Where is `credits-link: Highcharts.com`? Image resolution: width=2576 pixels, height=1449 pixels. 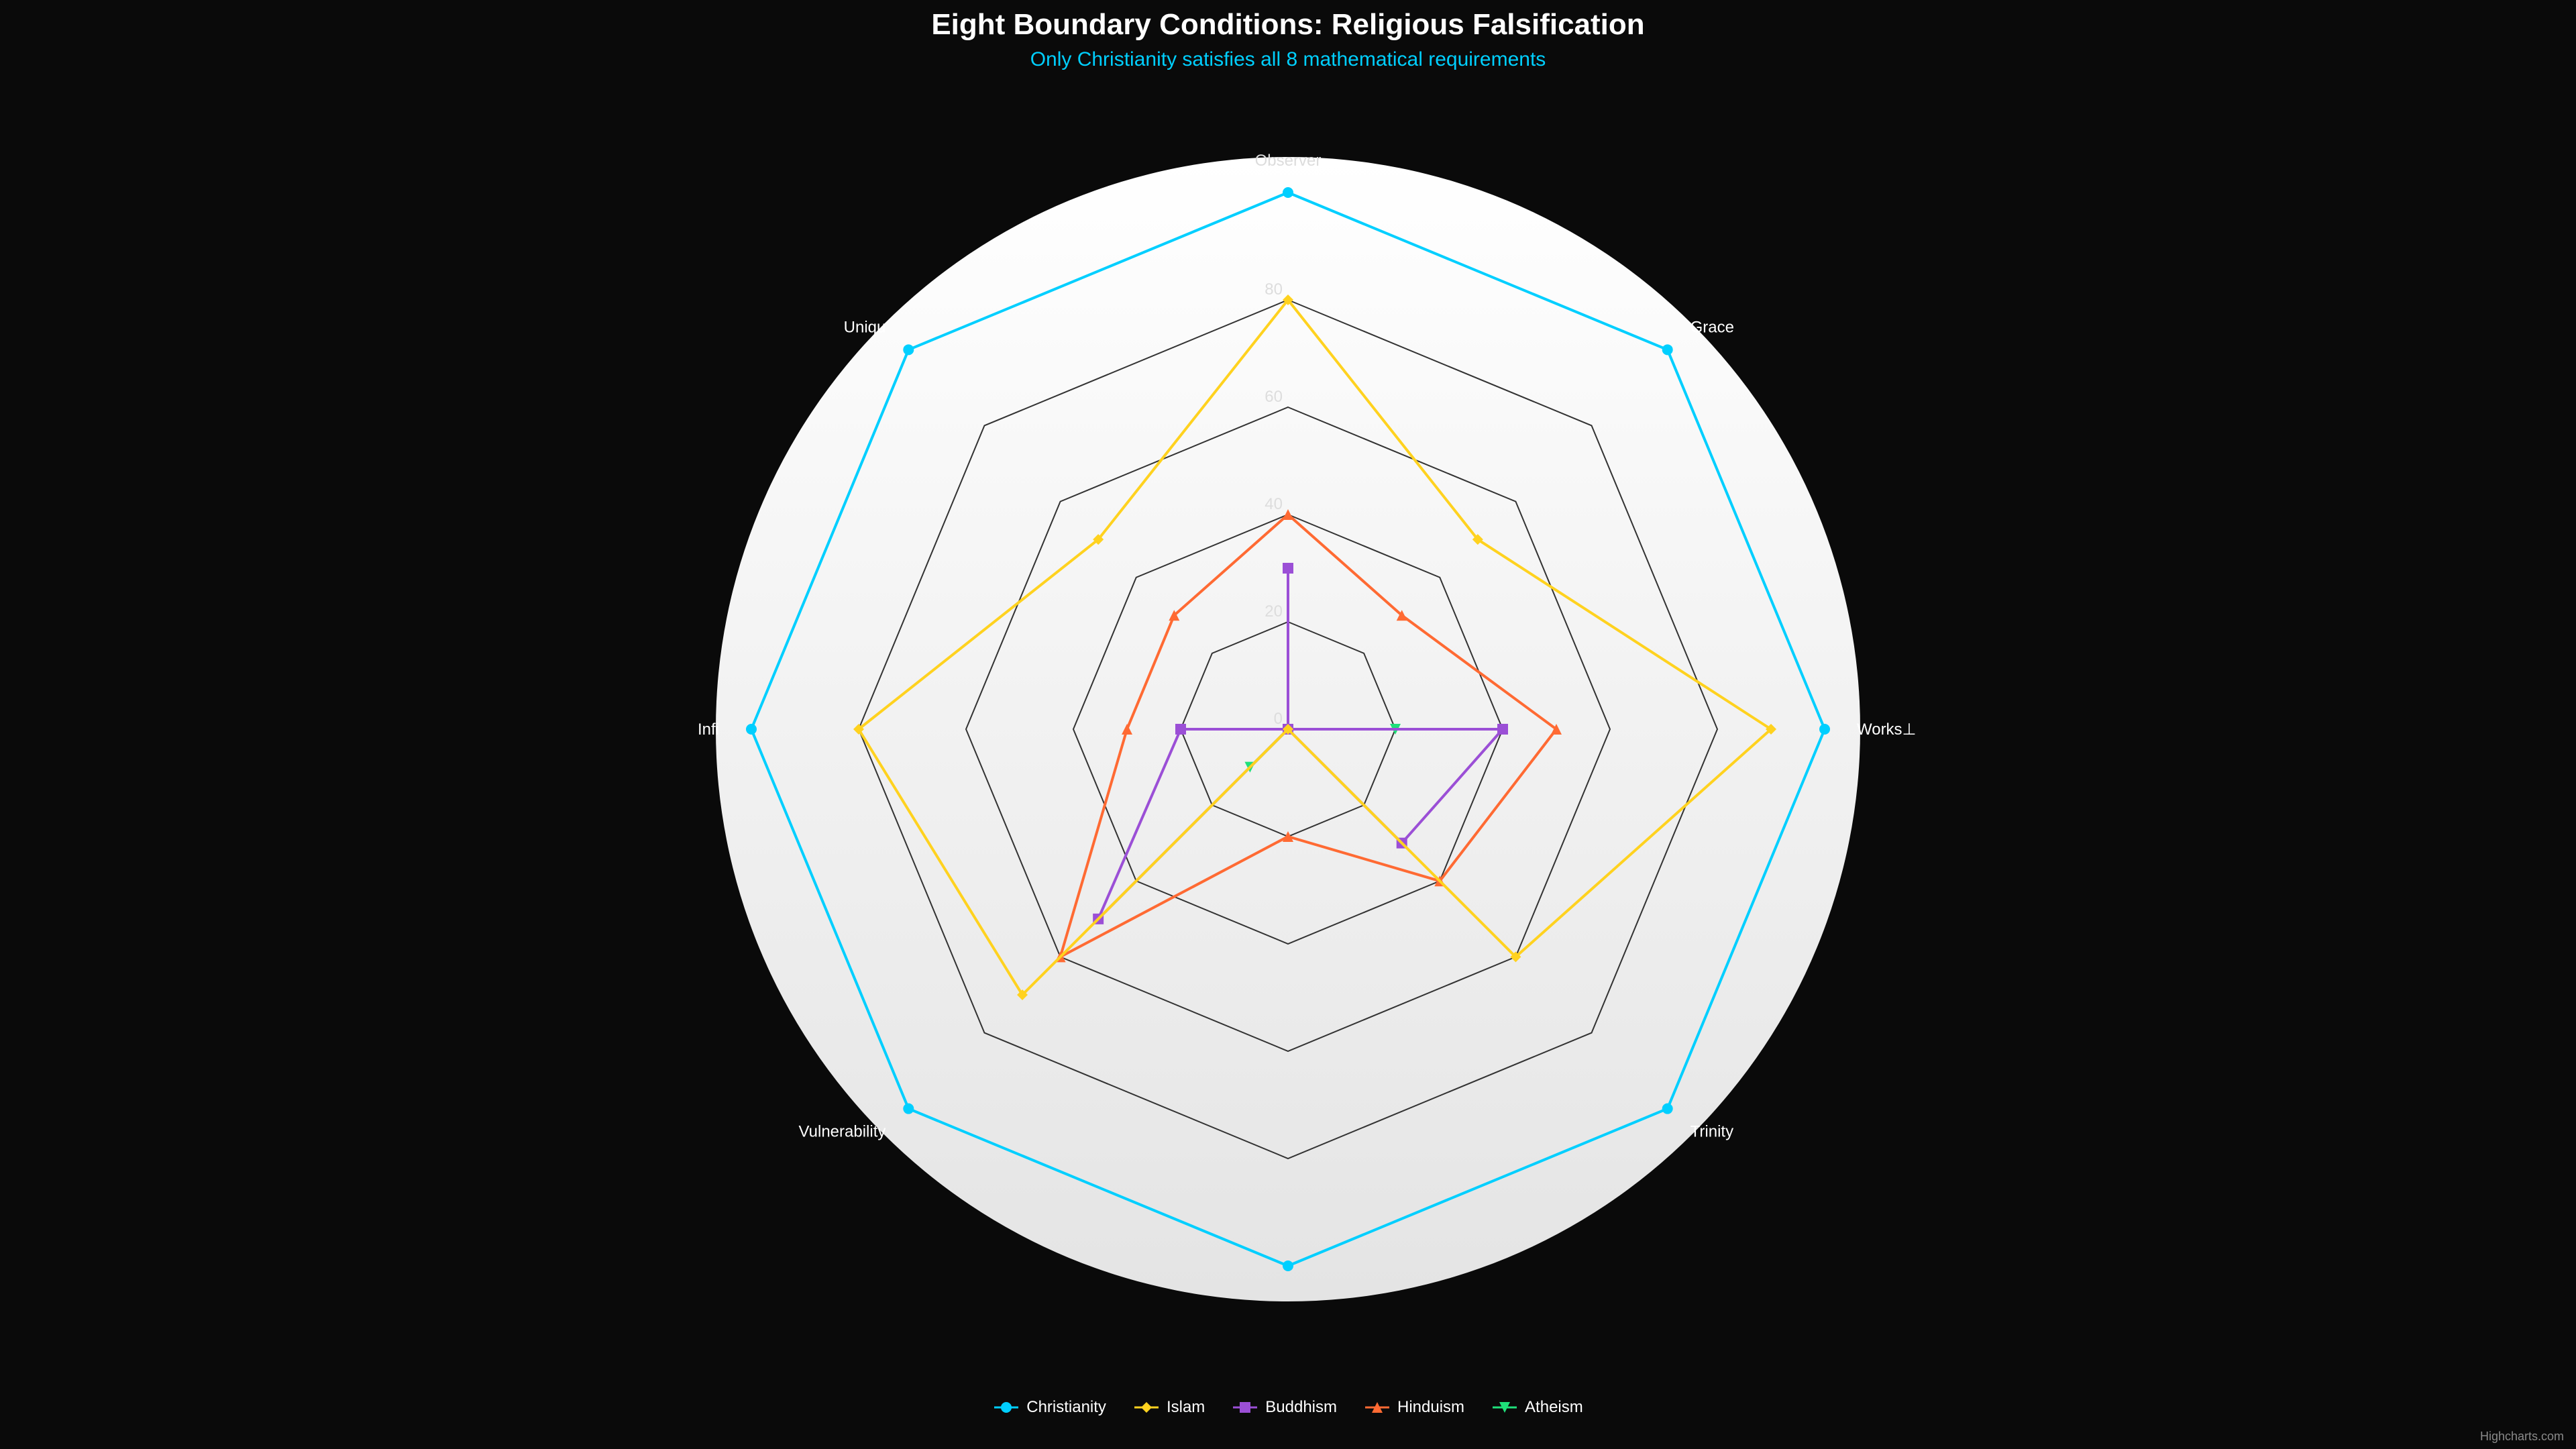
credits-link: Highcharts.com is located at coordinates (2521, 1436).